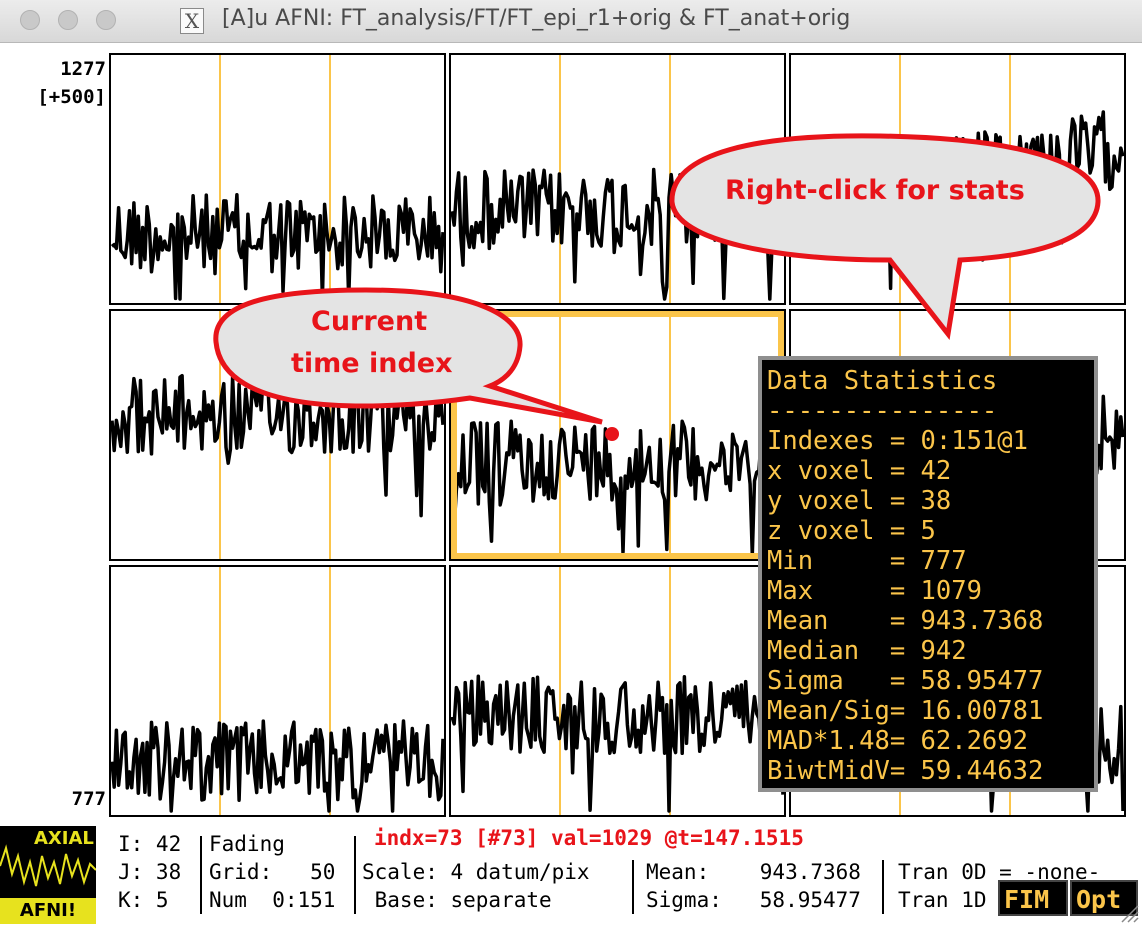 The width and height of the screenshot is (1142, 926). What do you see at coordinates (106, 20) in the screenshot?
I see `zoom-window-button` at bounding box center [106, 20].